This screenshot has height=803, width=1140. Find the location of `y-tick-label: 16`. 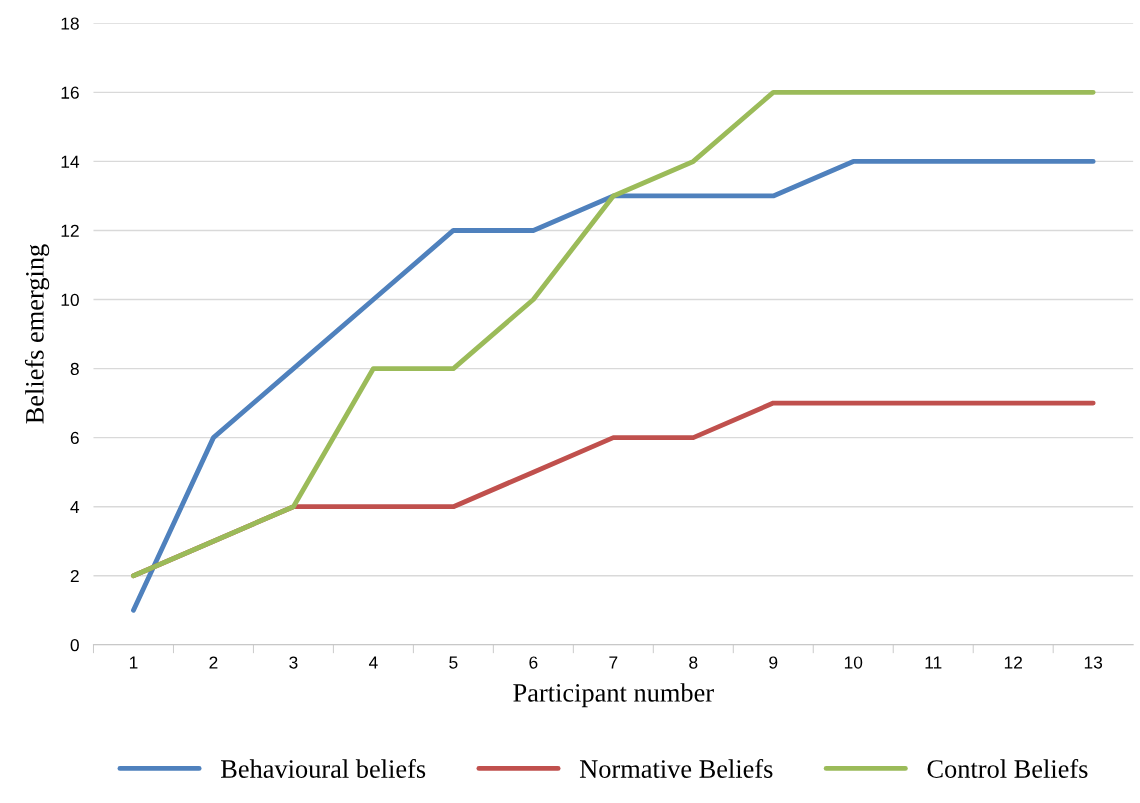

y-tick-label: 16 is located at coordinates (70, 92).